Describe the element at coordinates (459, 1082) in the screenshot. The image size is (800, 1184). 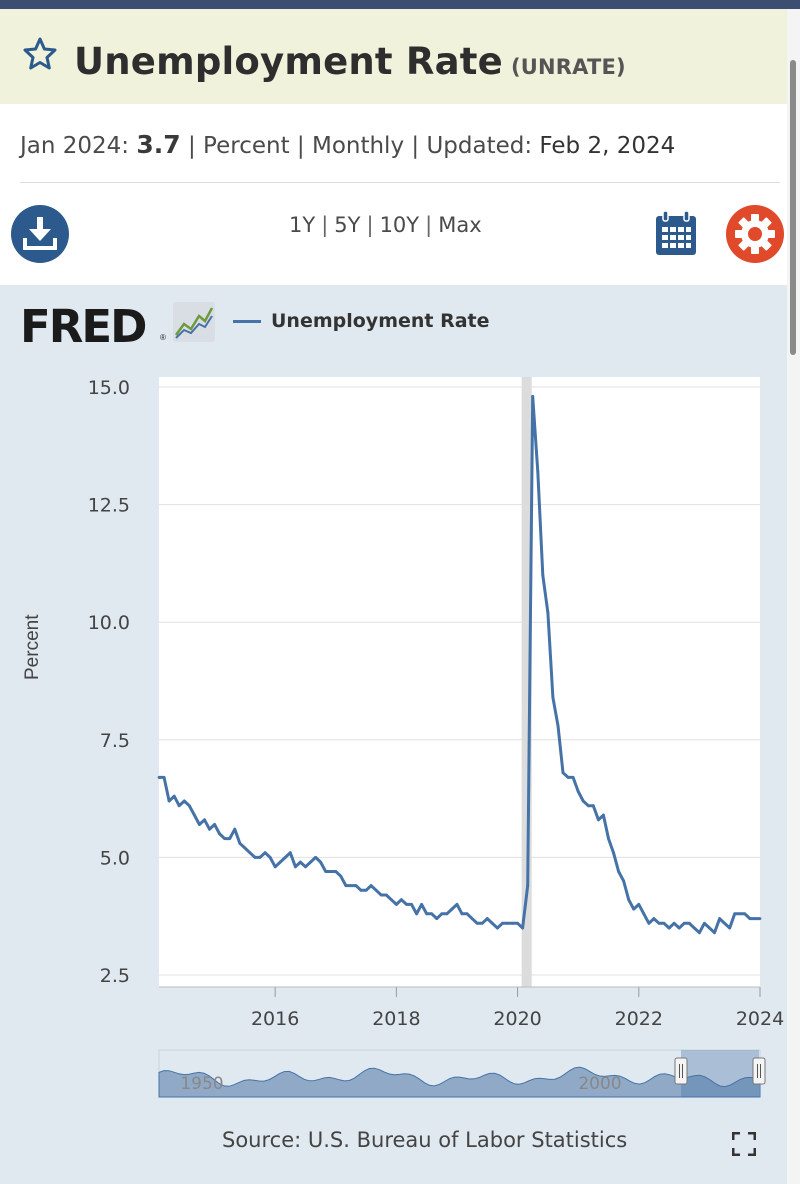
I see `navigator-series` at that location.